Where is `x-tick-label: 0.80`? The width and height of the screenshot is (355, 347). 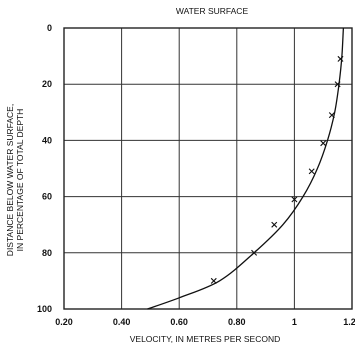 x-tick-label: 0.80 is located at coordinates (237, 322).